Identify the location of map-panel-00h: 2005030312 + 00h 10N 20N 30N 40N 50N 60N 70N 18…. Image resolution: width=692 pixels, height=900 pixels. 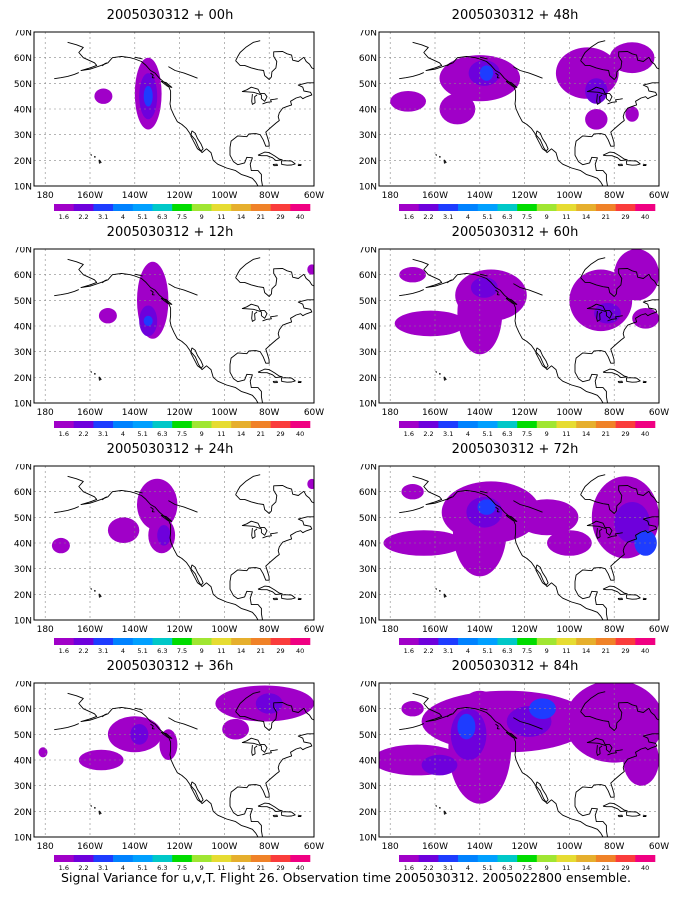
(170, 115).